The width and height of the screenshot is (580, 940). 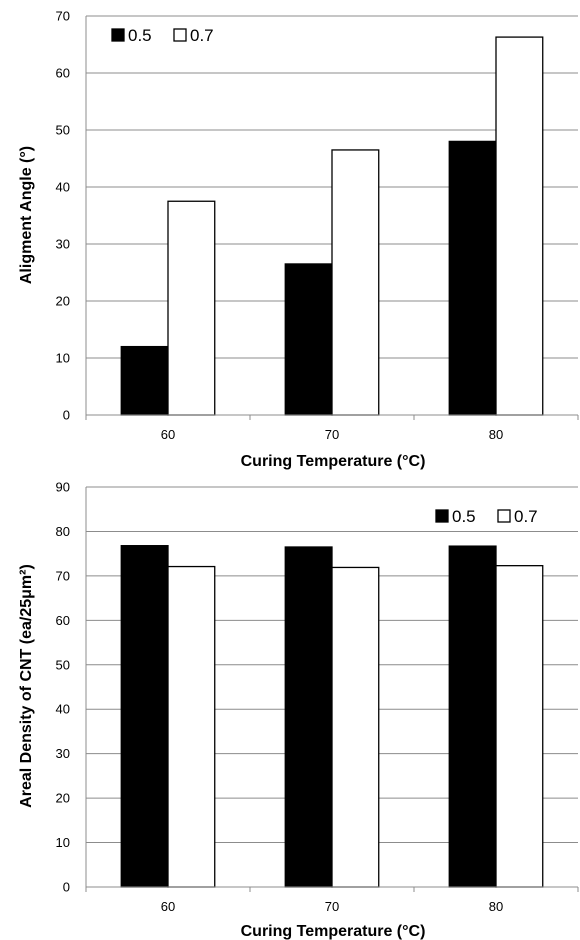 I want to click on y-tick-labels: 0 10 20 30 40 50 60 70 80 90, so click(x=63, y=687).